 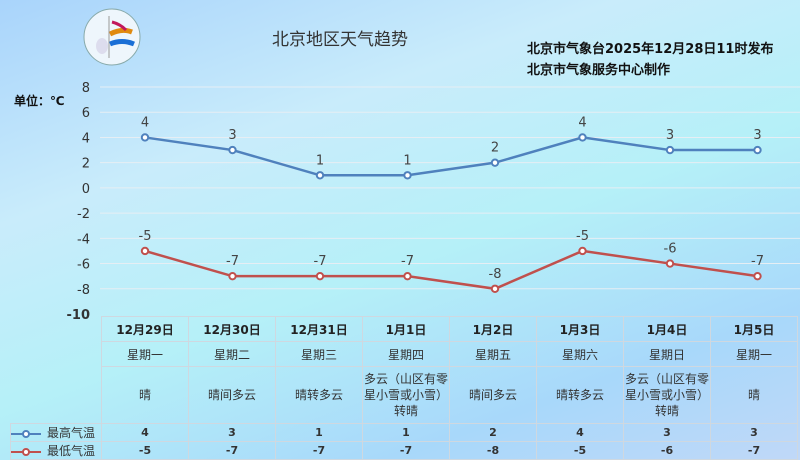 What do you see at coordinates (26, 452) in the screenshot?
I see `low-line-marker-icon` at bounding box center [26, 452].